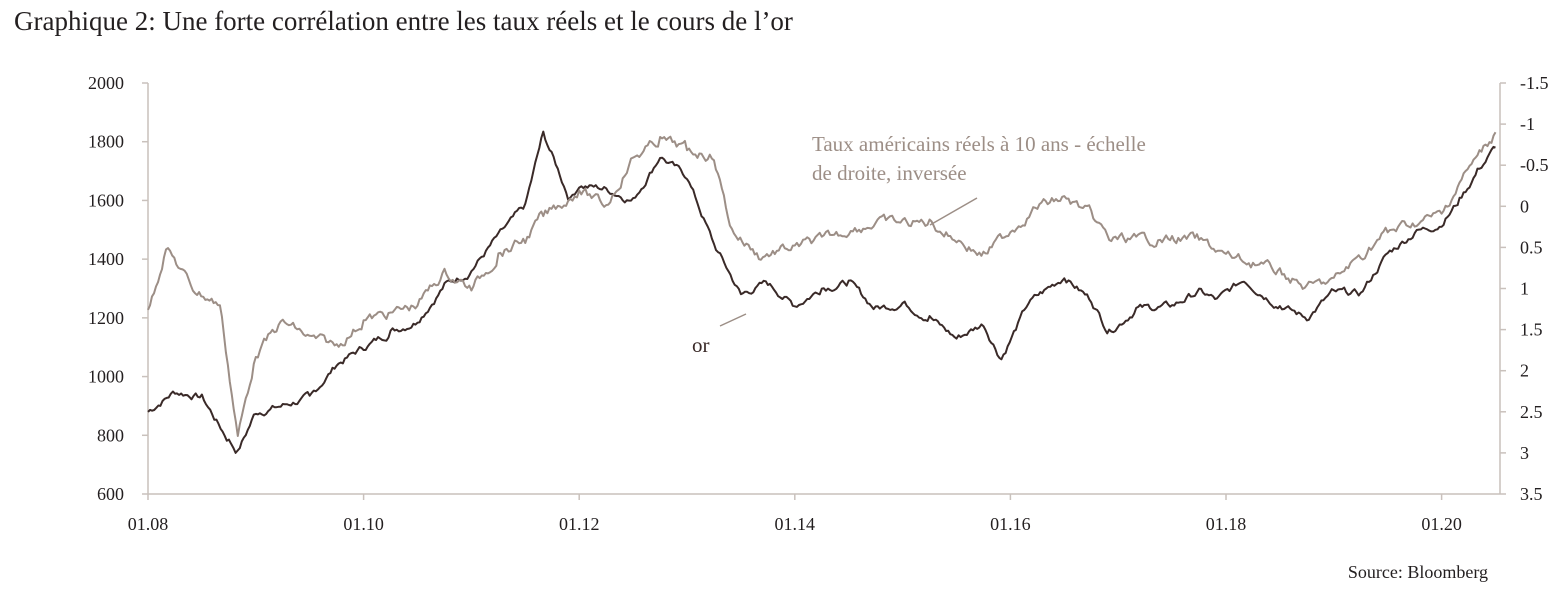  What do you see at coordinates (1531, 494) in the screenshot?
I see `right-tick-label: 3.5` at bounding box center [1531, 494].